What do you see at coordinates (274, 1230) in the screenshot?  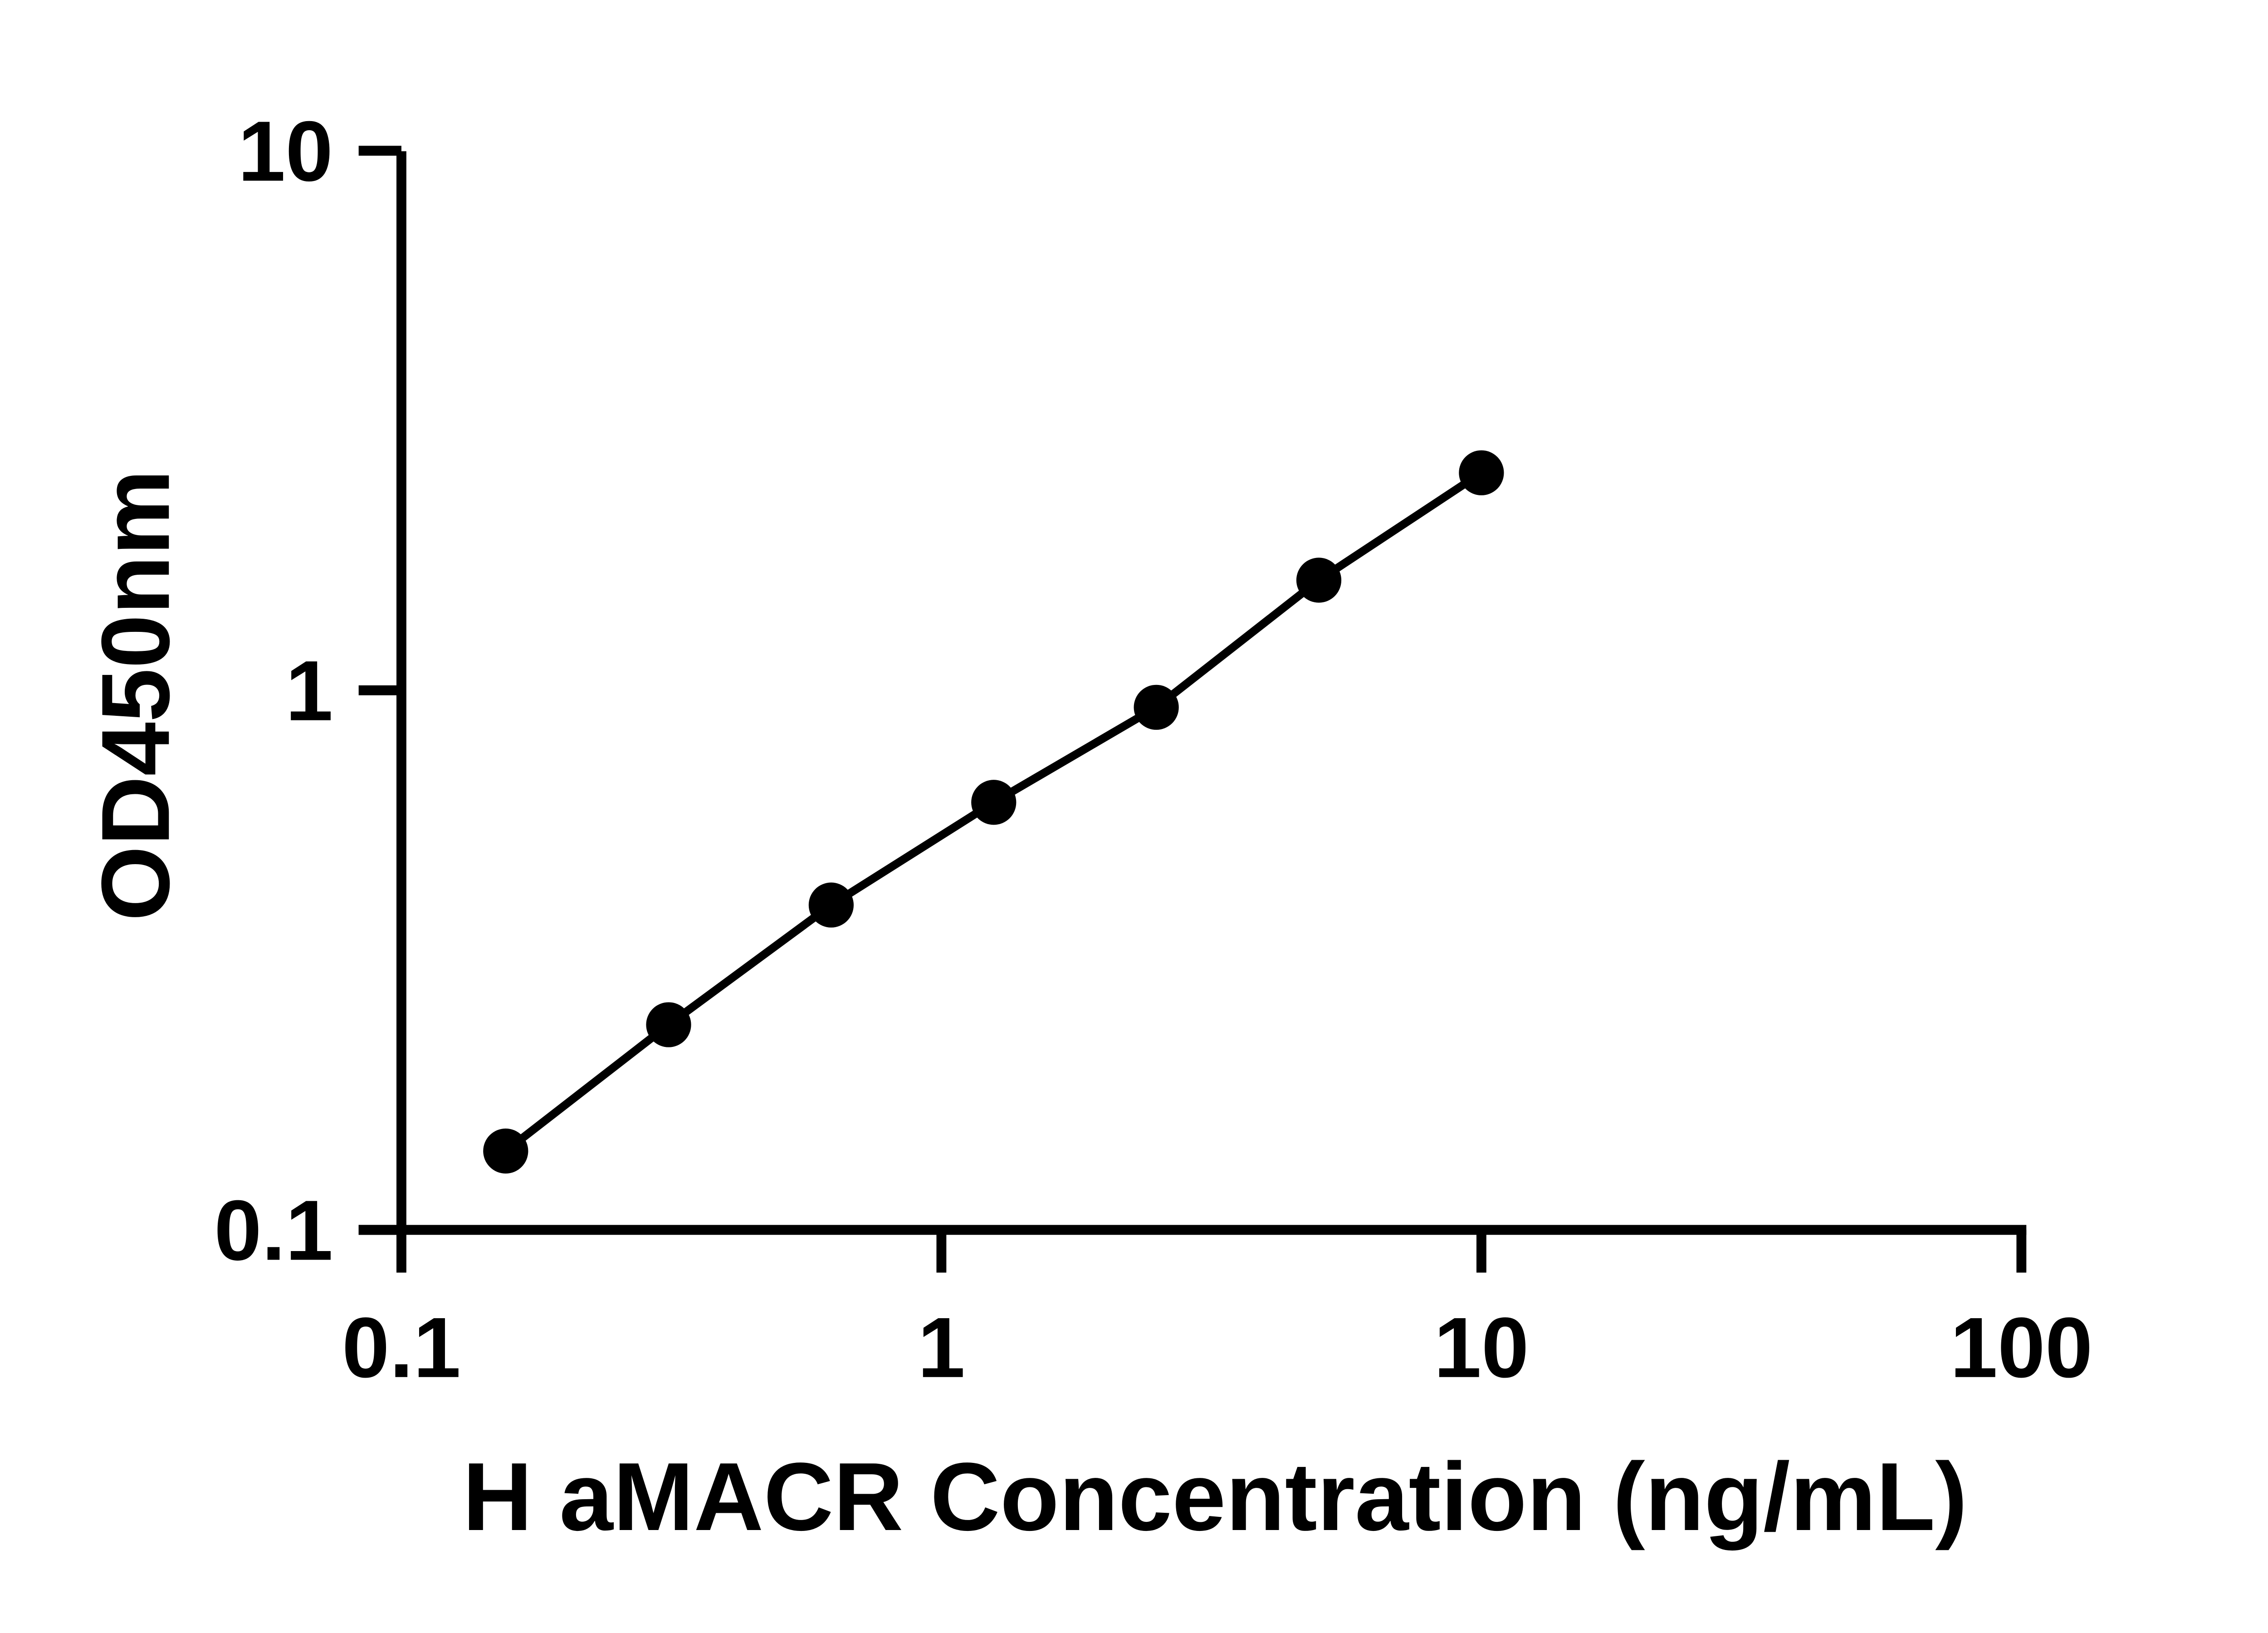 I see `y-tick-label: 0.1` at bounding box center [274, 1230].